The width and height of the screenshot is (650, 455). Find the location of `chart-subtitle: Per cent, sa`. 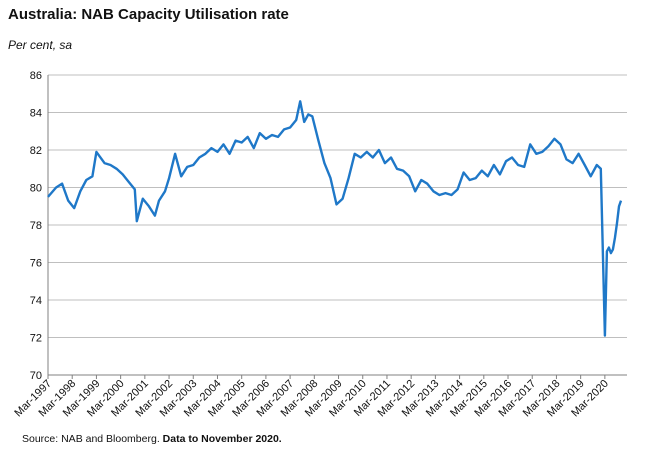

chart-subtitle: Per cent, sa is located at coordinates (40, 45).